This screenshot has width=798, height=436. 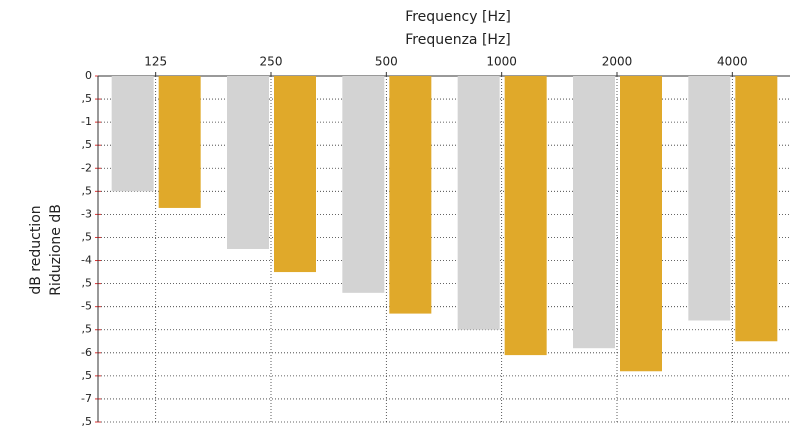 I want to click on y-tick-label: 0, so click(x=88, y=75).